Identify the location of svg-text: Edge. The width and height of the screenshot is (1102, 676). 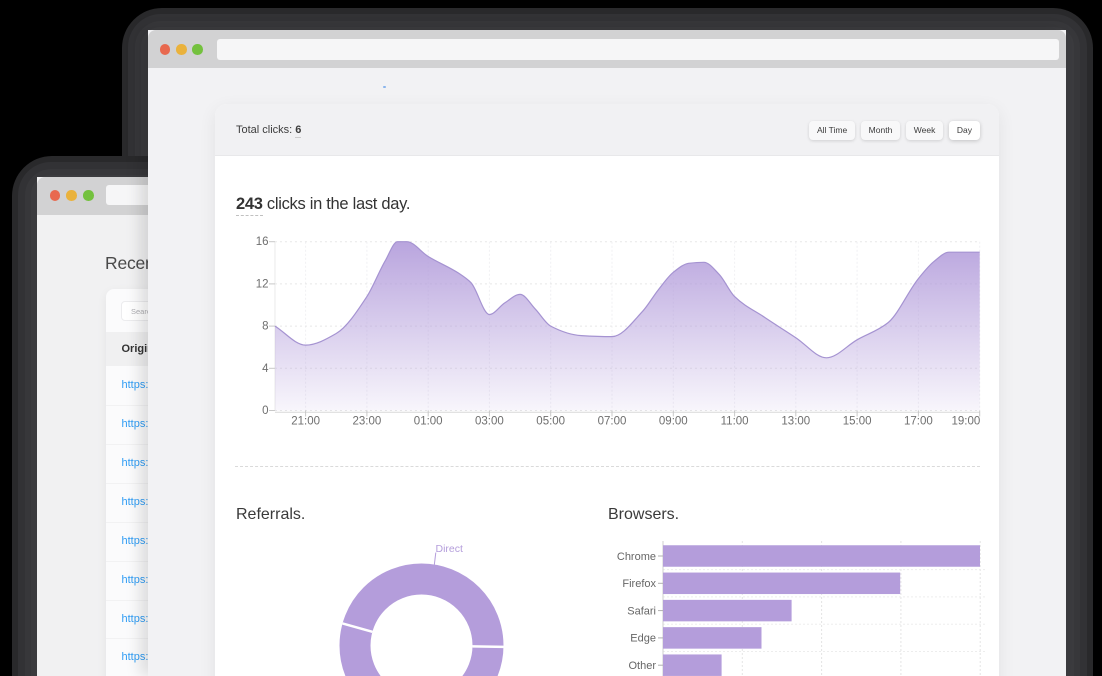
(643, 639).